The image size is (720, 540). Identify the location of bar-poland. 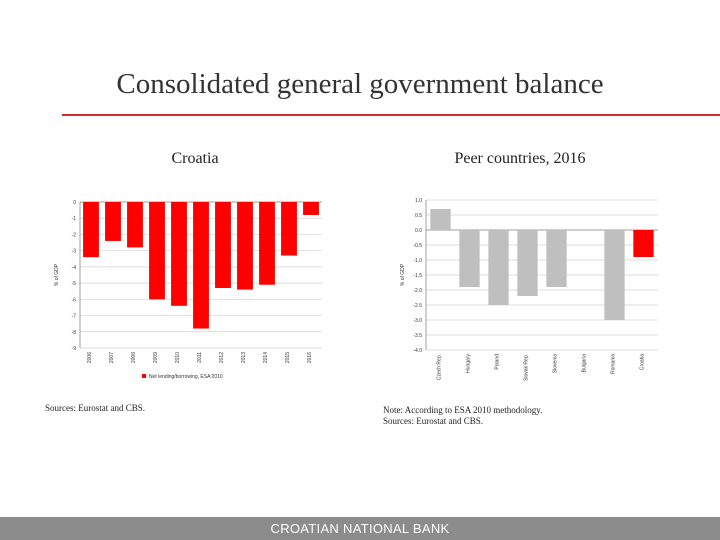
(498, 267).